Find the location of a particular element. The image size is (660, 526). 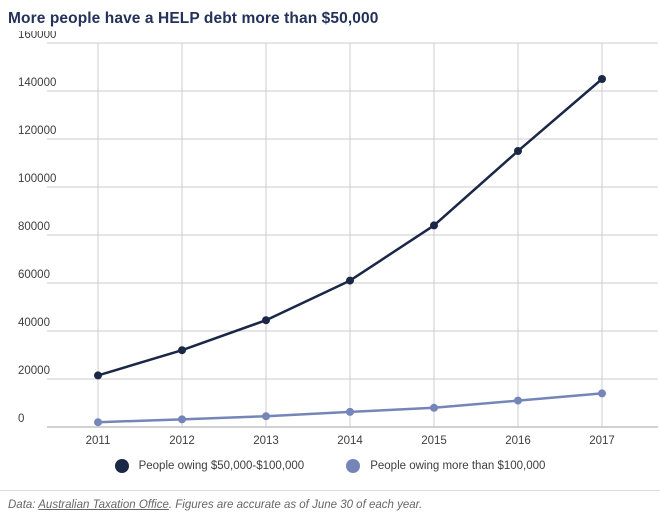

legend-label: People owing $50,000-$100,000 is located at coordinates (221, 466).